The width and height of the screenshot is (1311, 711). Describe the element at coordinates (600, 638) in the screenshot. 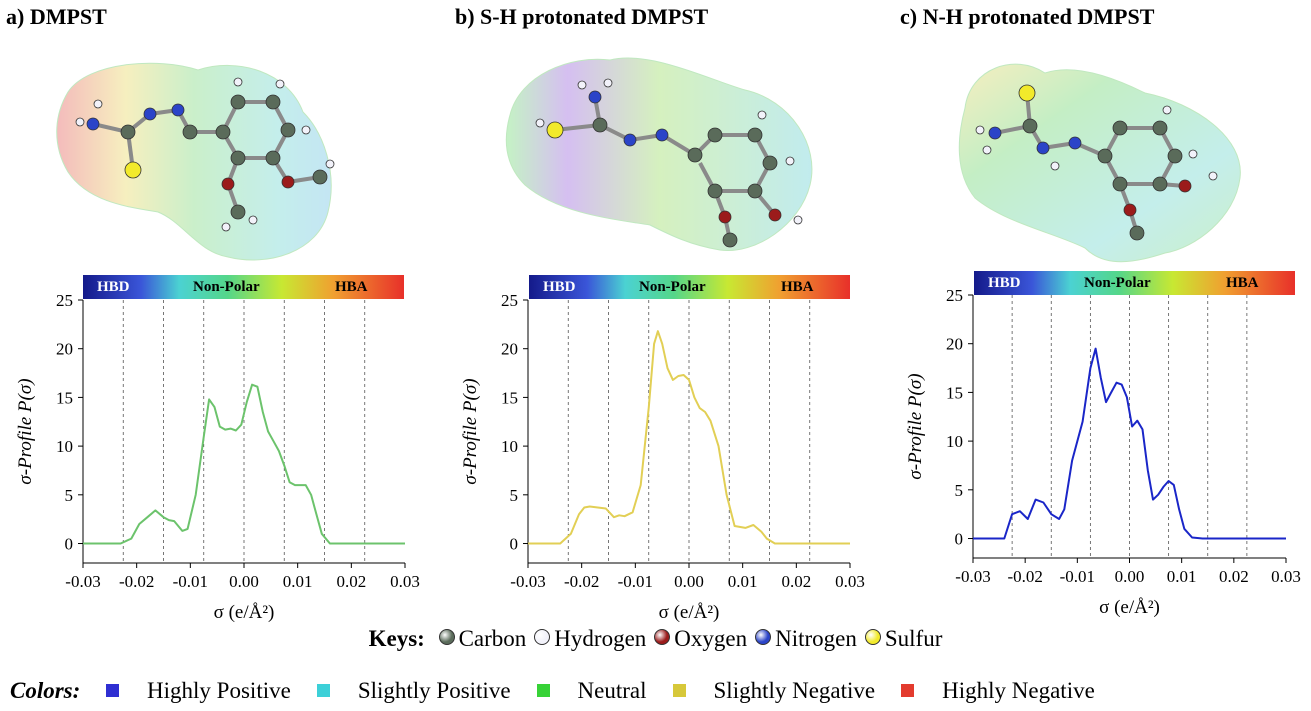

I see `key-label: Hydrogen` at that location.